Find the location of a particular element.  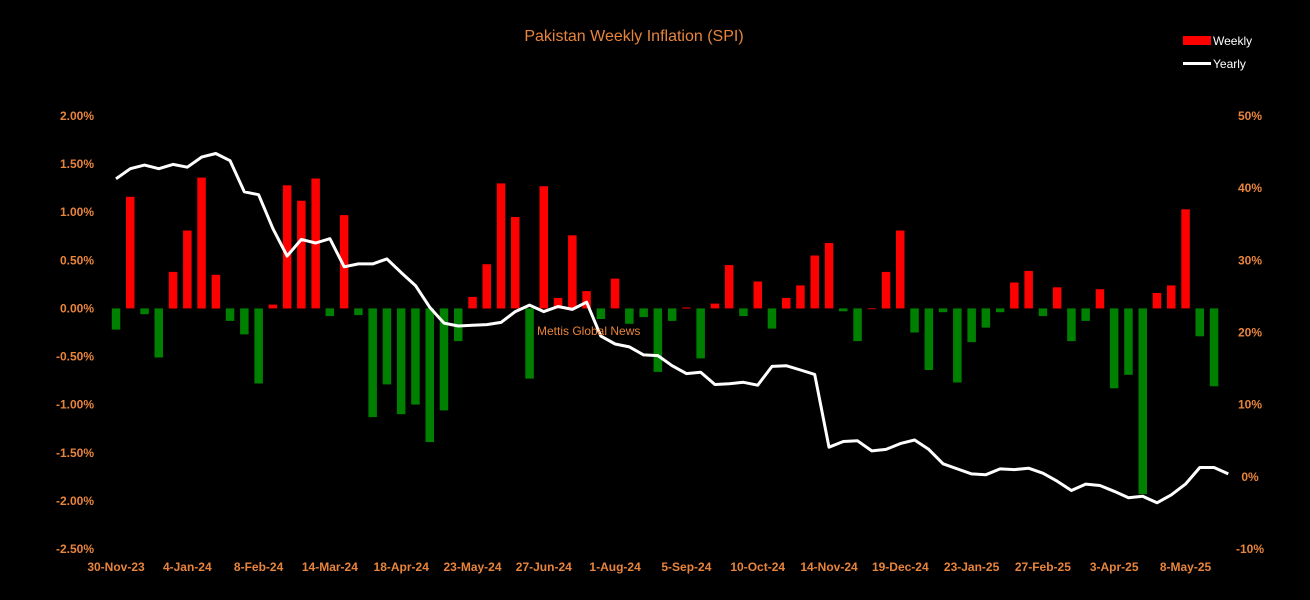

legend-item-yearly: Yearly is located at coordinates (1217, 63).